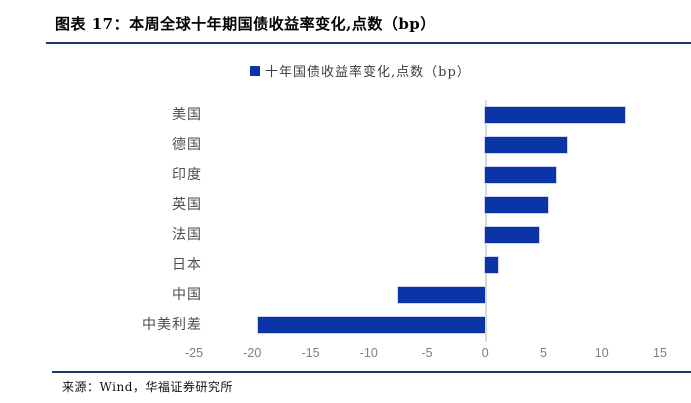 This screenshot has width=691, height=403. What do you see at coordinates (485, 353) in the screenshot?
I see `x-tick-label: 0` at bounding box center [485, 353].